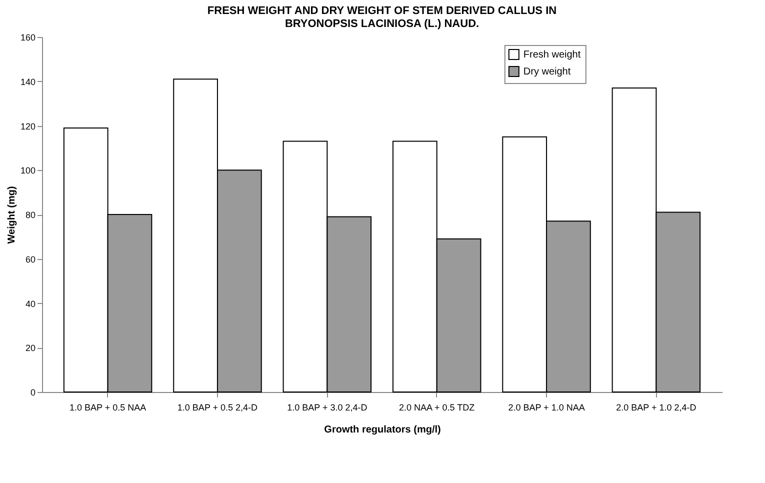 The image size is (765, 483). What do you see at coordinates (437, 407) in the screenshot?
I see `x-tick-label: 2.0 NAA + 0.5 TDZ` at bounding box center [437, 407].